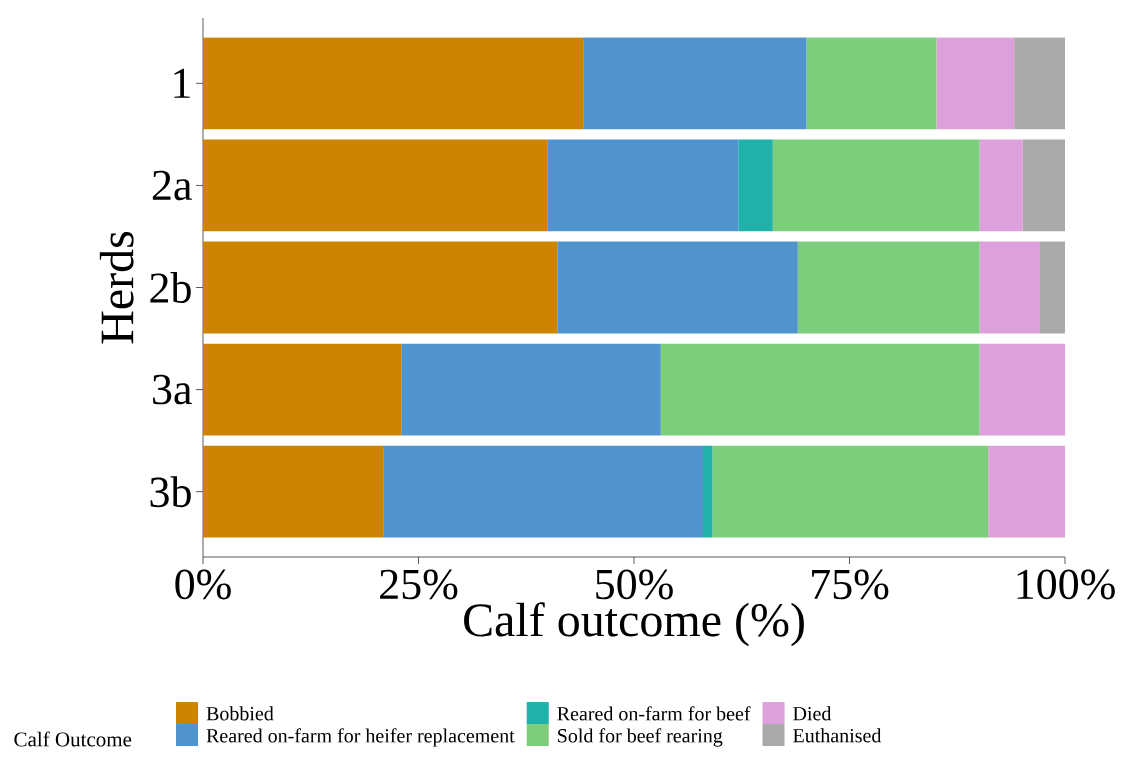  What do you see at coordinates (1066, 584) in the screenshot?
I see `x-tick-label: 100%` at bounding box center [1066, 584].